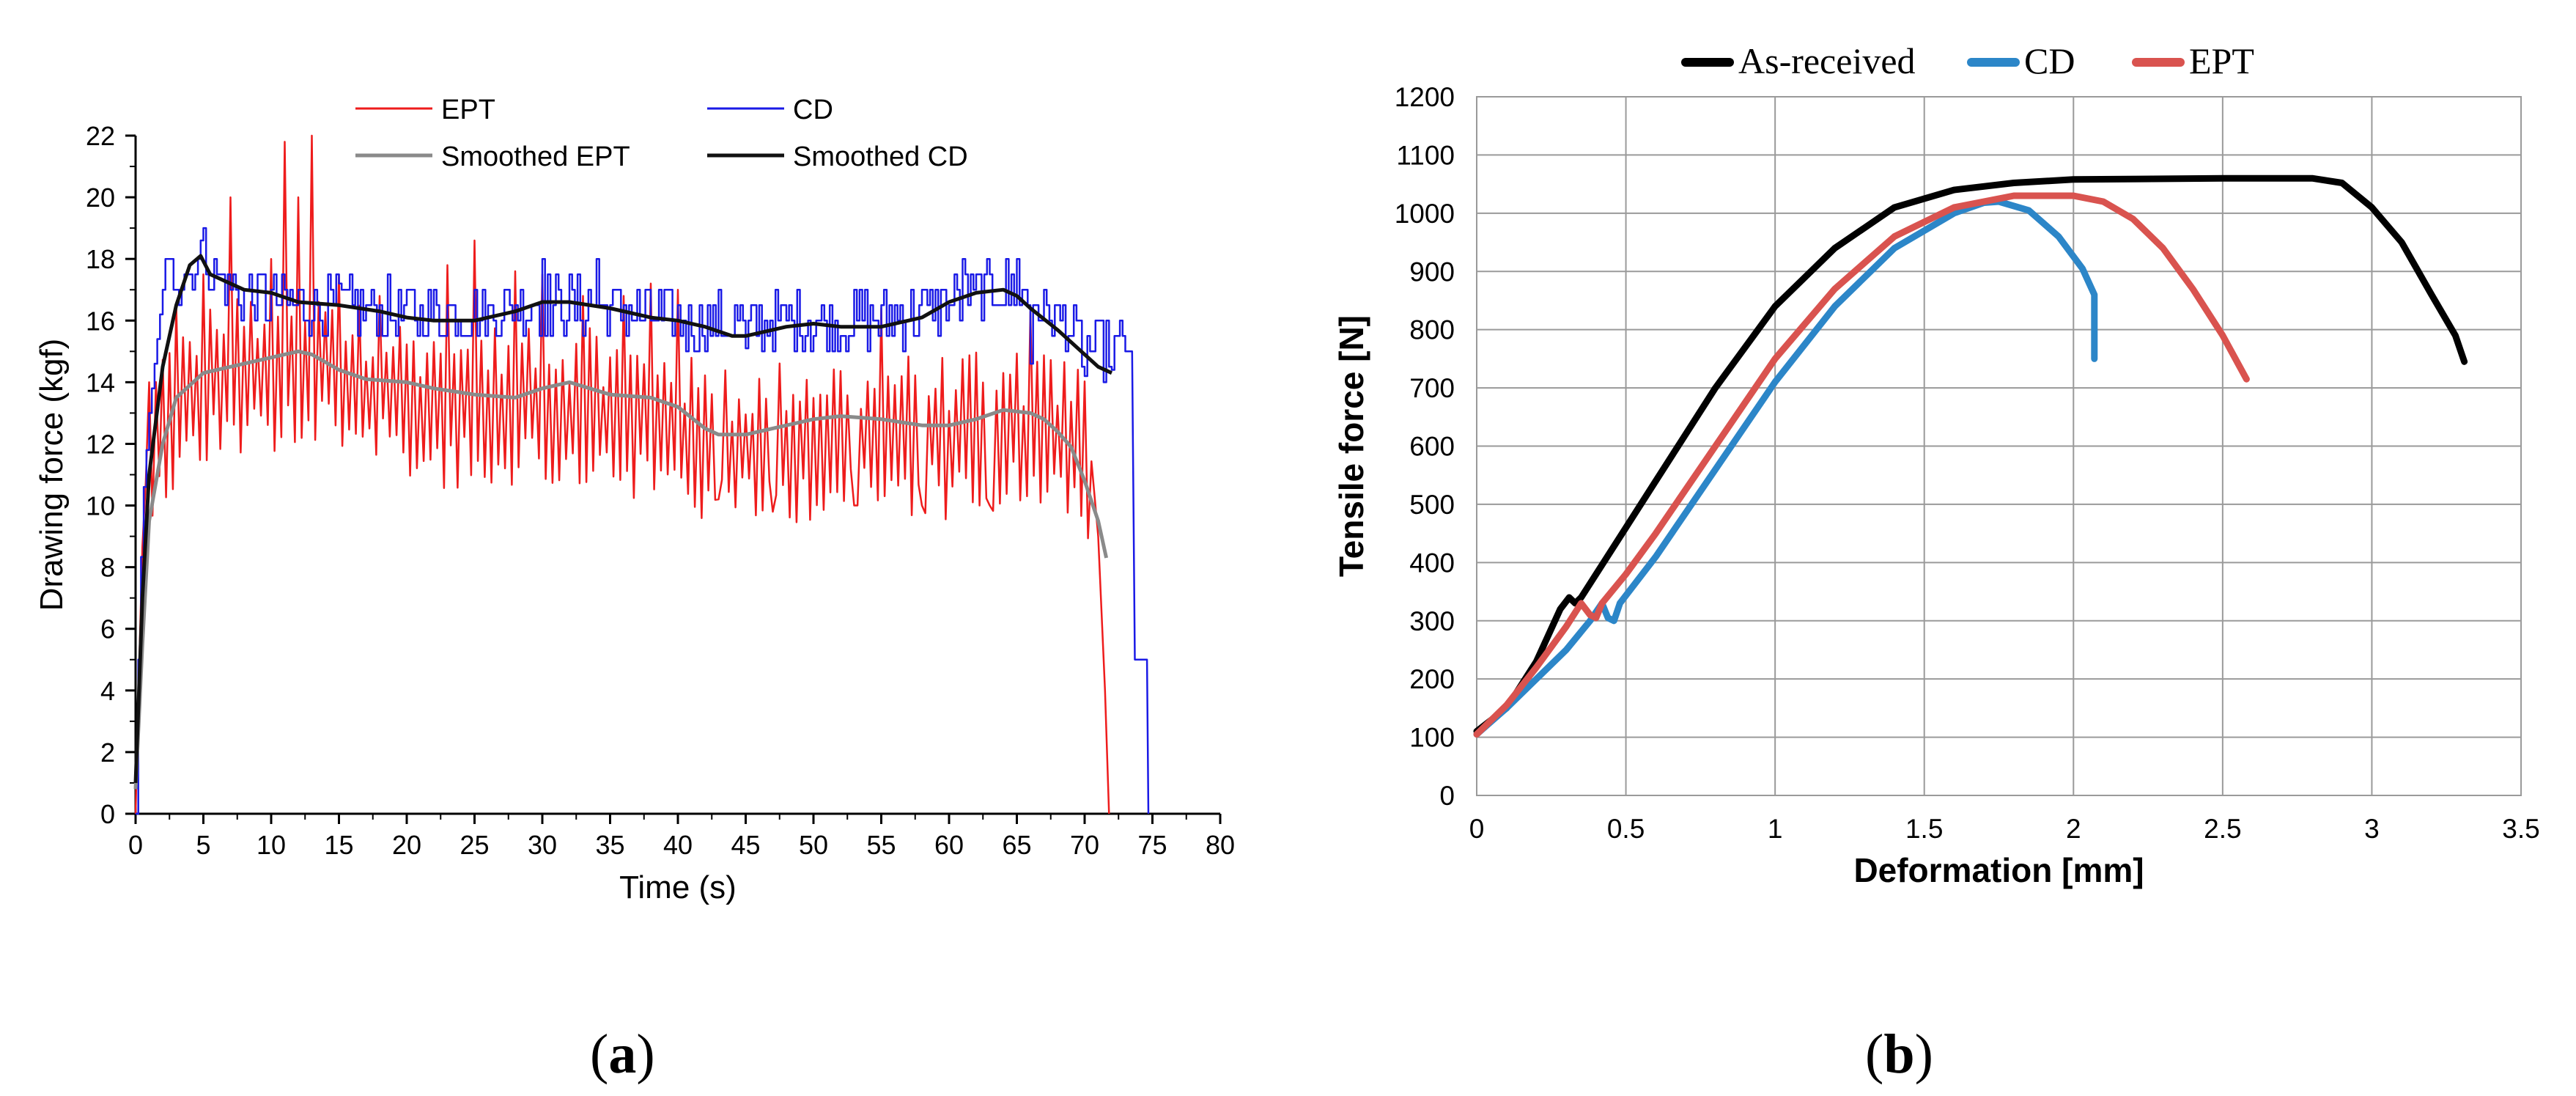 The width and height of the screenshot is (2576, 1096). I want to click on panel-a-y-axis-label: Drawing force (kgf), so click(52, 475).